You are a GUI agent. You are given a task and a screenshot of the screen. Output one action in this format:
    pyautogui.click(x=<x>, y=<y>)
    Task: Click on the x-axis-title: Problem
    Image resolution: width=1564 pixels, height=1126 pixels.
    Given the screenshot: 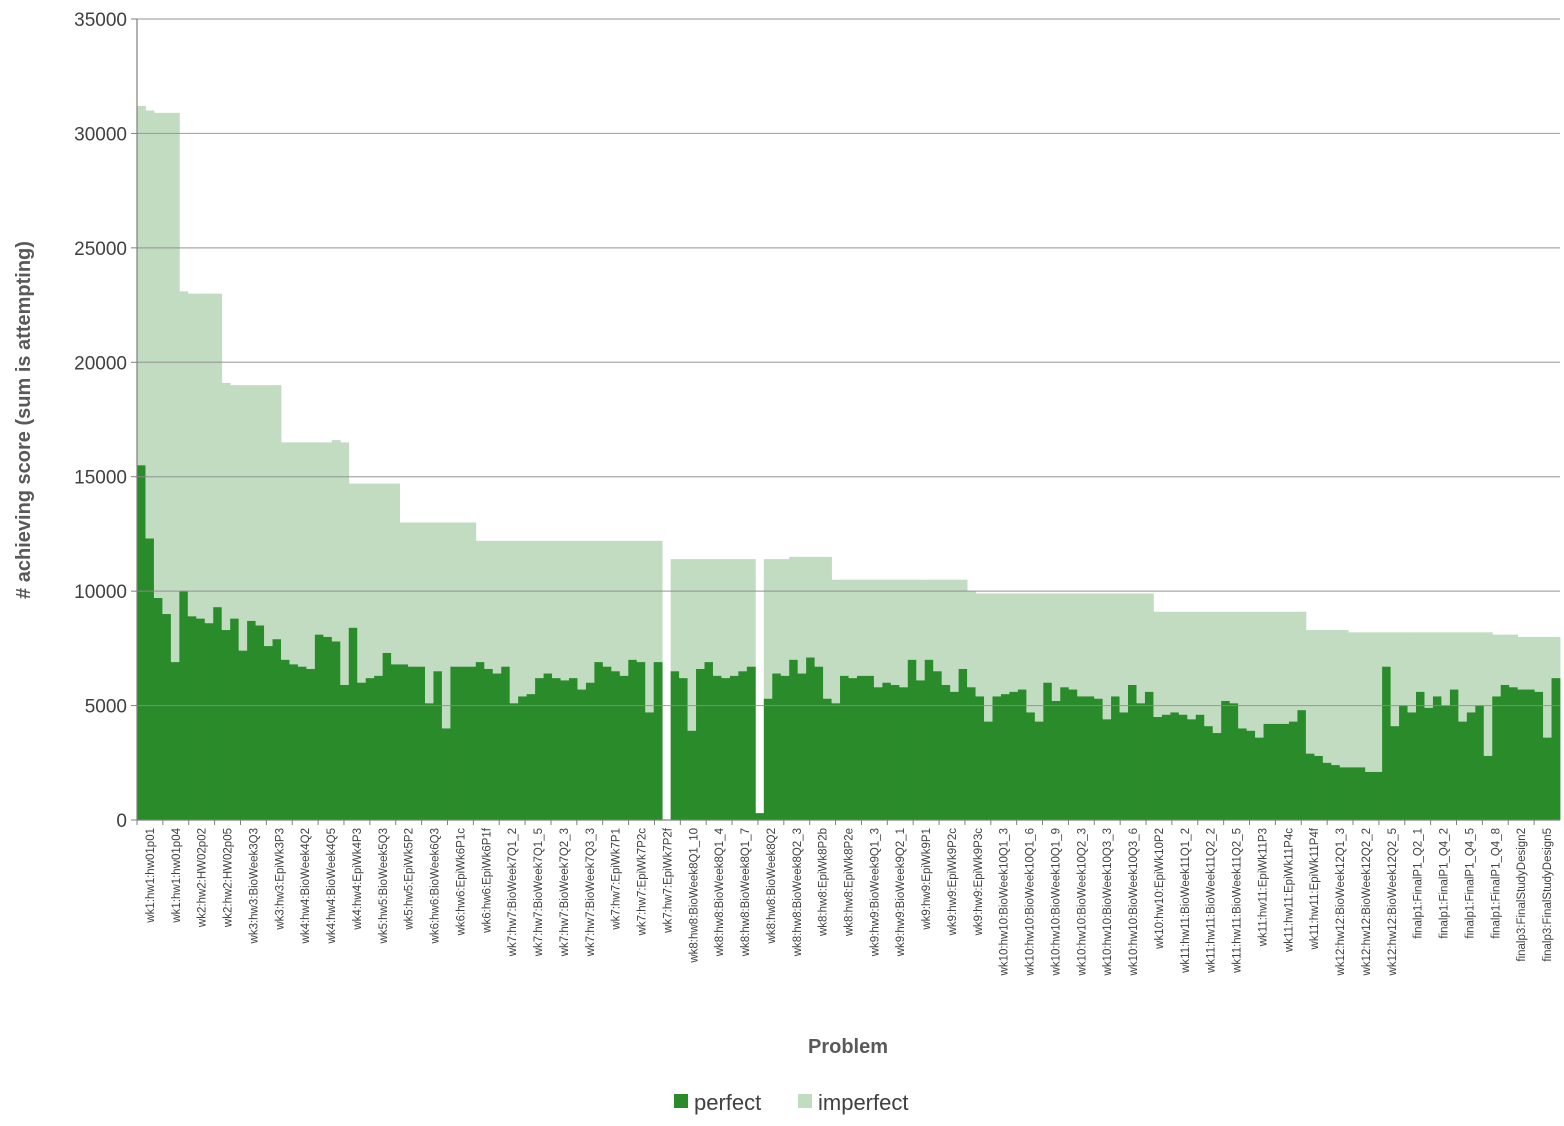 What is the action you would take?
    pyautogui.click(x=848, y=1047)
    